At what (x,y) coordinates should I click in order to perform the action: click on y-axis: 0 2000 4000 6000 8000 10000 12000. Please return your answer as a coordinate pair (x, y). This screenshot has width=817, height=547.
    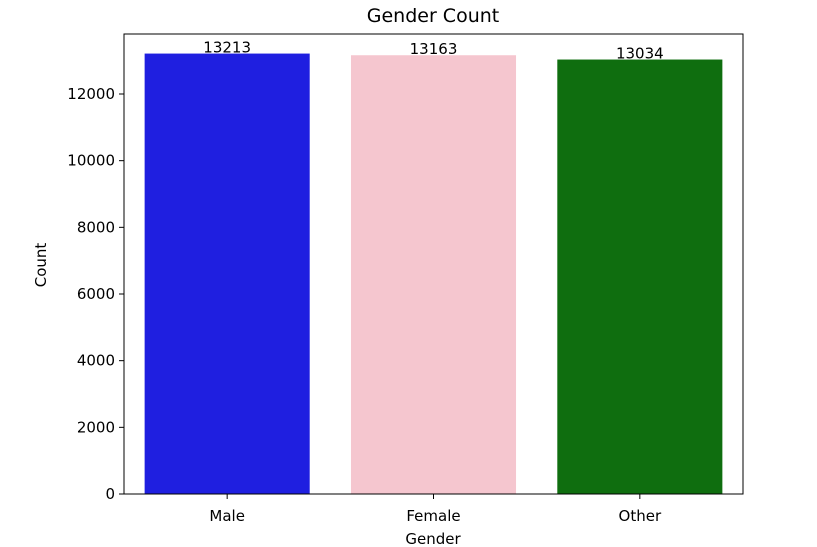
    Looking at the image, I should click on (95, 294).